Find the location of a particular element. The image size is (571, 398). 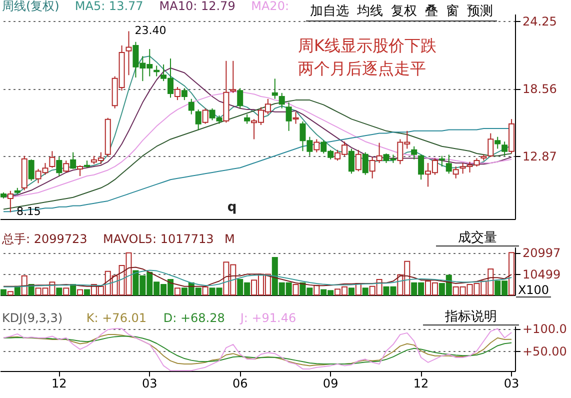

annotation: 复权 is located at coordinates (404, 11).